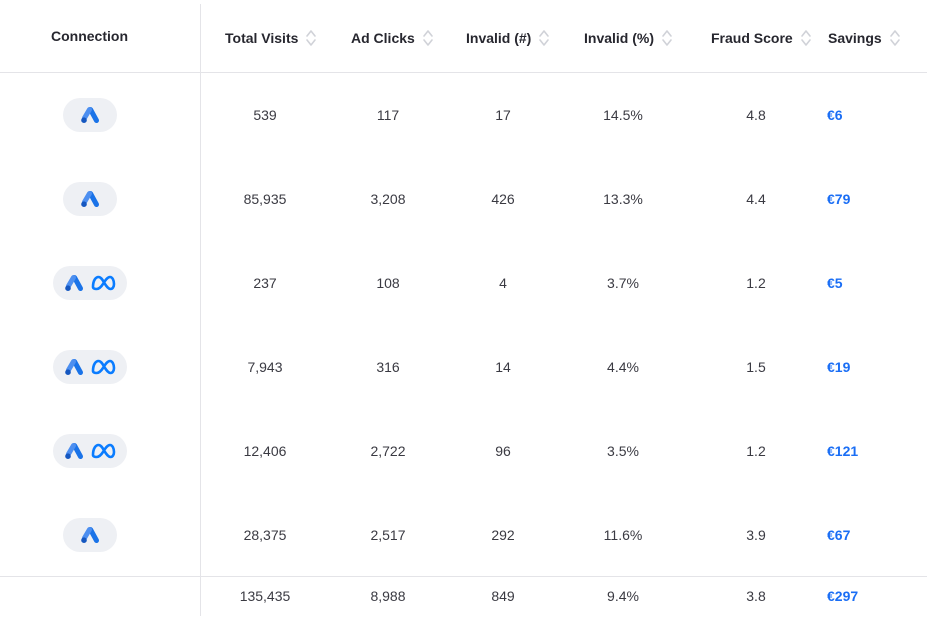  What do you see at coordinates (503, 596) in the screenshot?
I see `invalid-count-sum: 849` at bounding box center [503, 596].